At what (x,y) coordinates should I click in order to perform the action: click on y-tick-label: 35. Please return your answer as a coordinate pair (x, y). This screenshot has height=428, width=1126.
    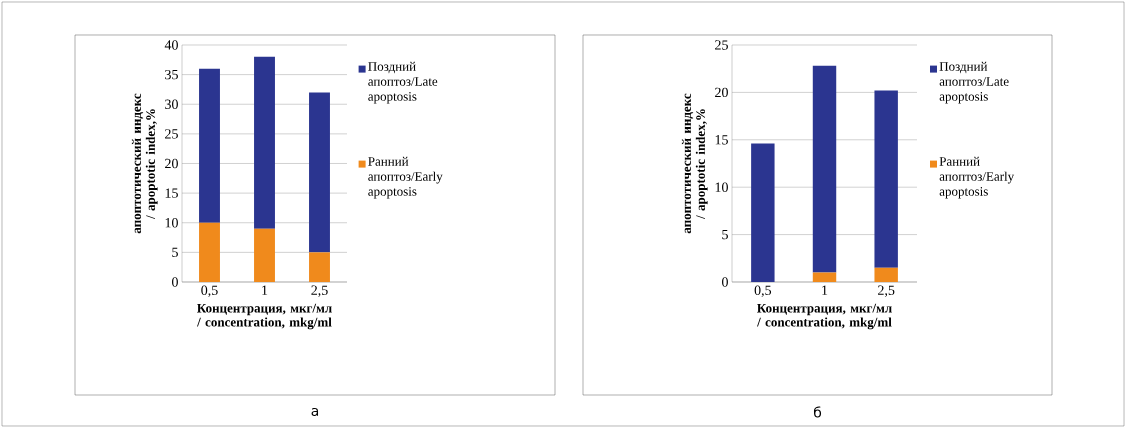
    Looking at the image, I should click on (171, 74).